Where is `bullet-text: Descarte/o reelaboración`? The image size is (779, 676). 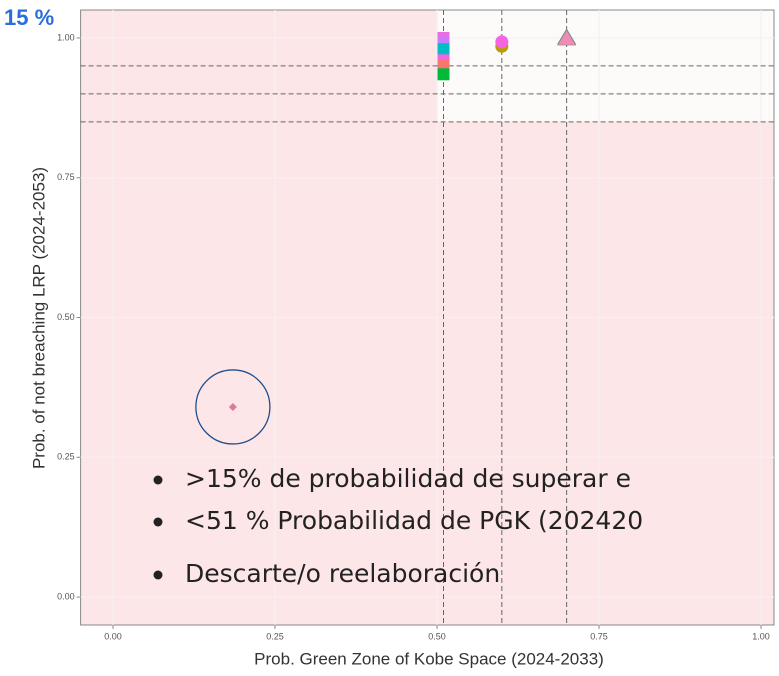 bullet-text: Descarte/o reelaboración is located at coordinates (342, 573).